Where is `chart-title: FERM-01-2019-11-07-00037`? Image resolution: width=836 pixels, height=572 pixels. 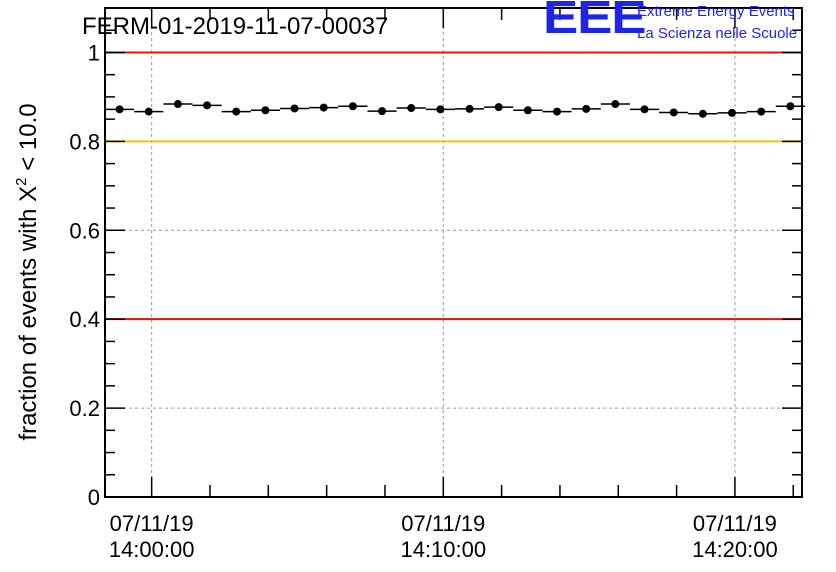
chart-title: FERM-01-2019-11-07-00037 is located at coordinates (235, 26).